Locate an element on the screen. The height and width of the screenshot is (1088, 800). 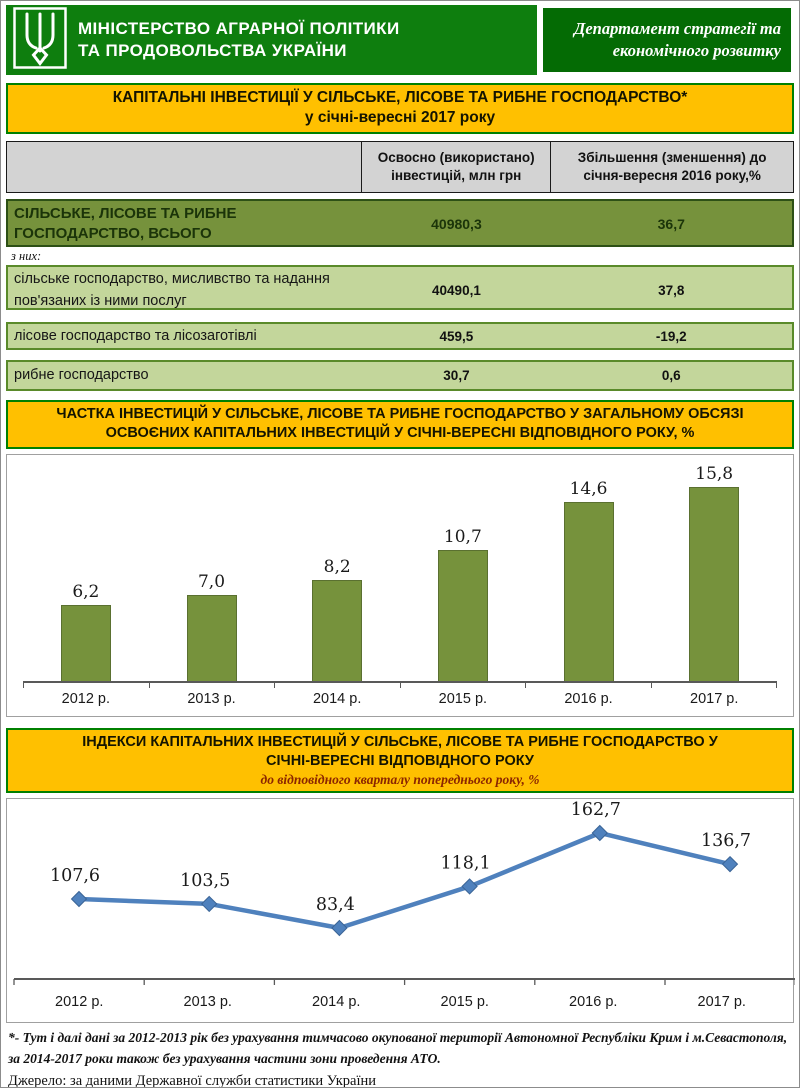
line-value-label: 83,4 is located at coordinates (335, 905).